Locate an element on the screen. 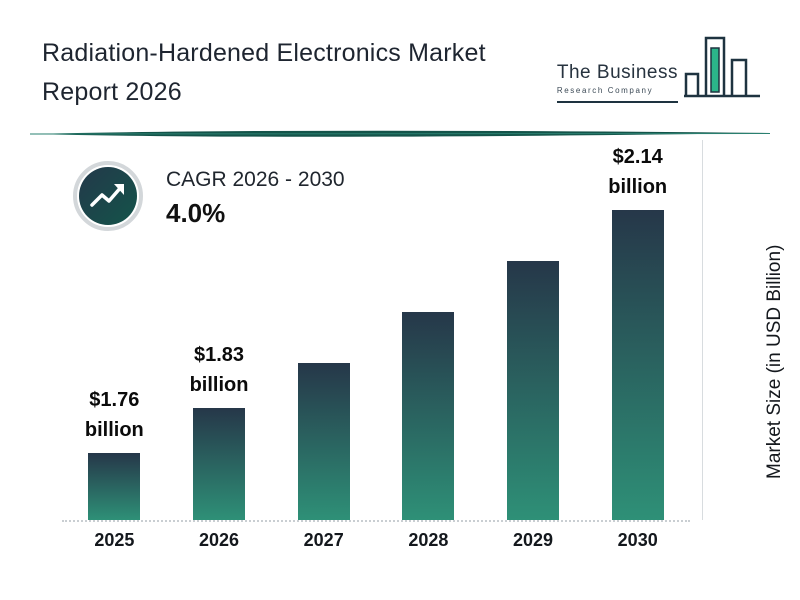  logo-text: The Business Research Company is located at coordinates (617, 82).